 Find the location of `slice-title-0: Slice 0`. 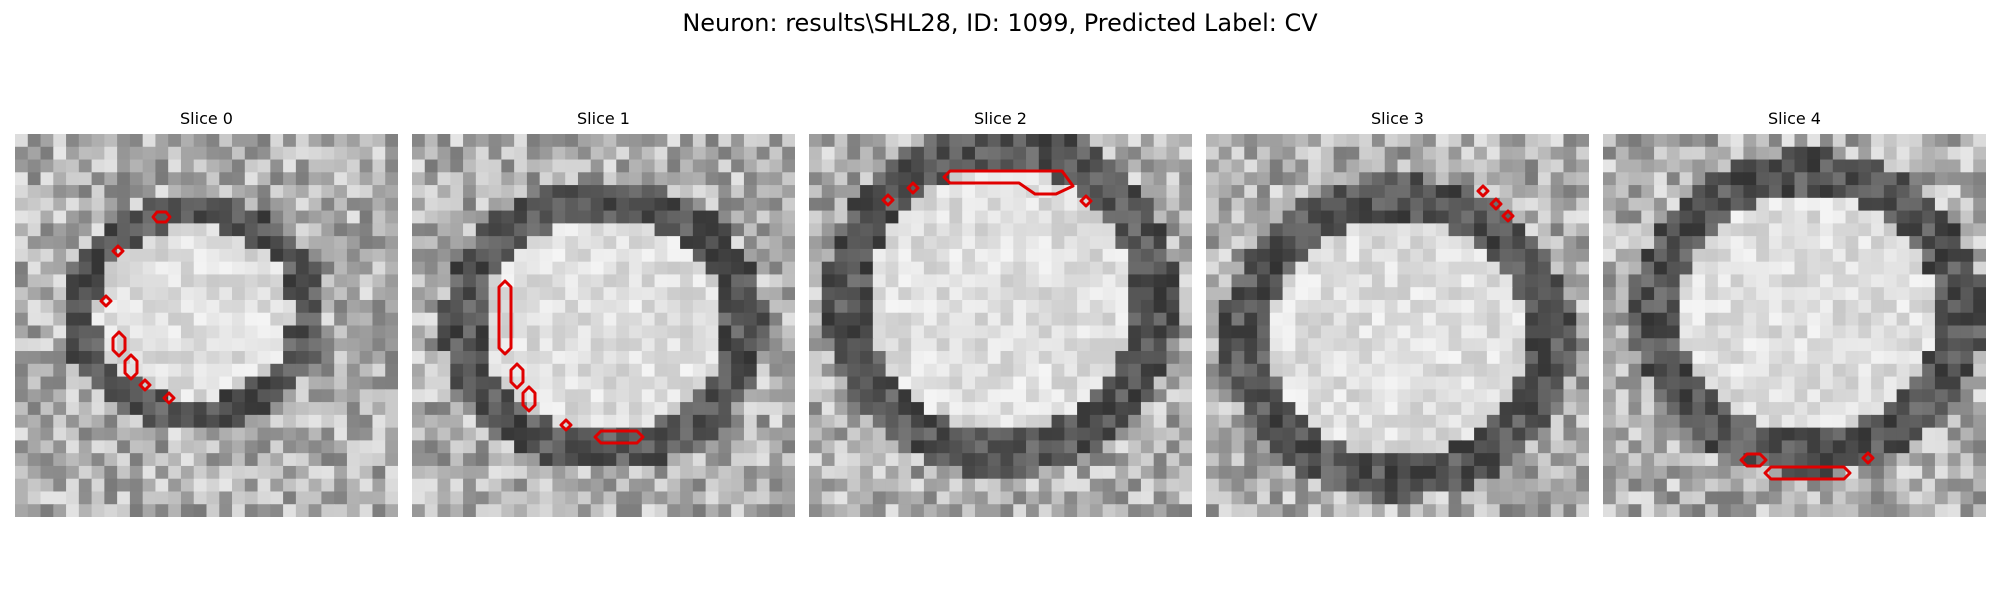

slice-title-0: Slice 0 is located at coordinates (206, 118).